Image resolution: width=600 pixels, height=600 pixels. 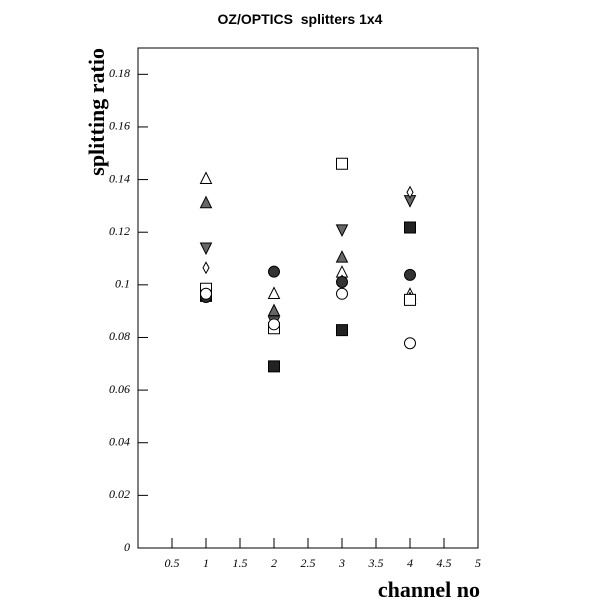 I want to click on y-tick-label: 0.14, so click(x=119, y=178).